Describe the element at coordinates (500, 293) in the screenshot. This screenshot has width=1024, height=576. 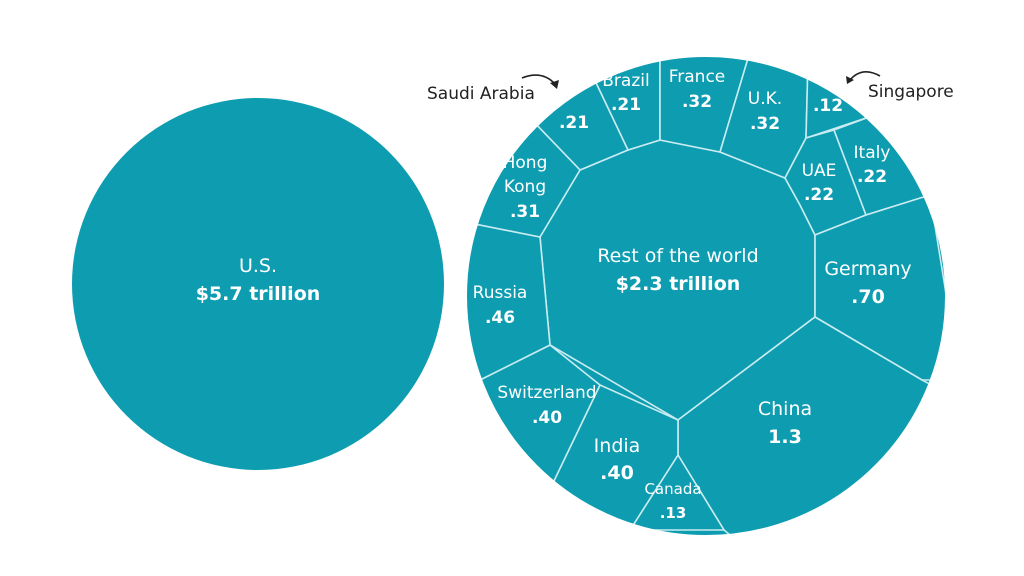
I see `russia-label: Russia` at that location.